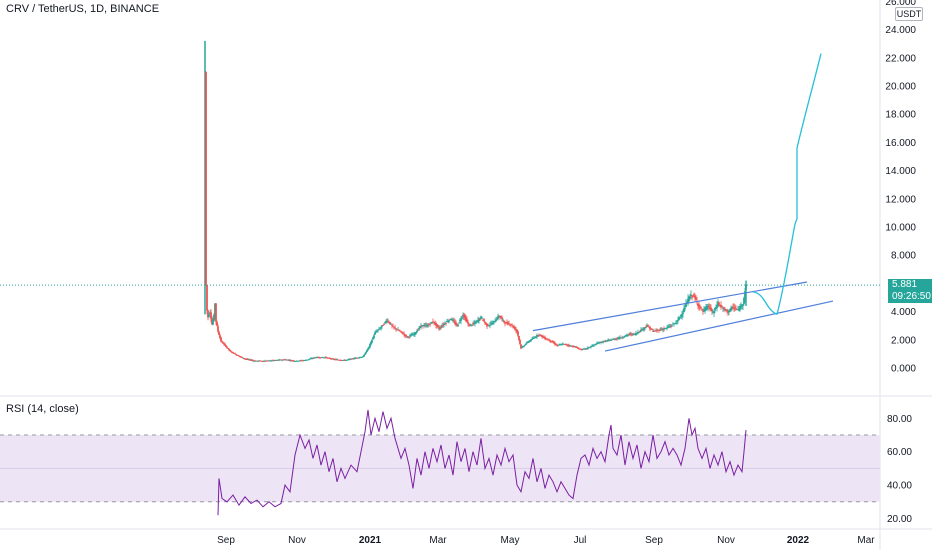 Image resolution: width=932 pixels, height=550 pixels. Describe the element at coordinates (798, 540) in the screenshot. I see `time-tick-label: 2022` at that location.